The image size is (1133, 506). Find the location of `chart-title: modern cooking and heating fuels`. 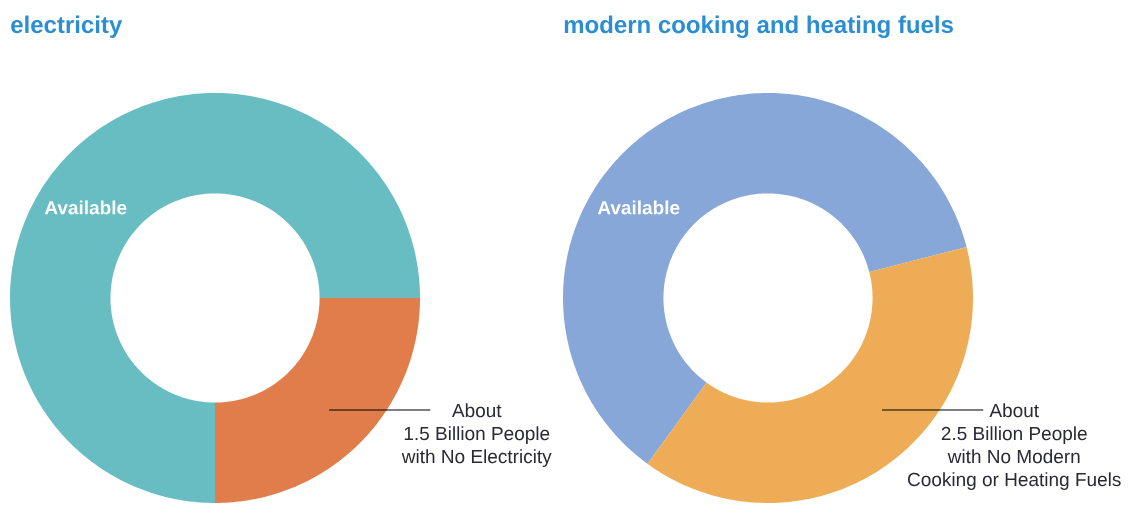

chart-title: modern cooking and heating fuels is located at coordinates (758, 27).